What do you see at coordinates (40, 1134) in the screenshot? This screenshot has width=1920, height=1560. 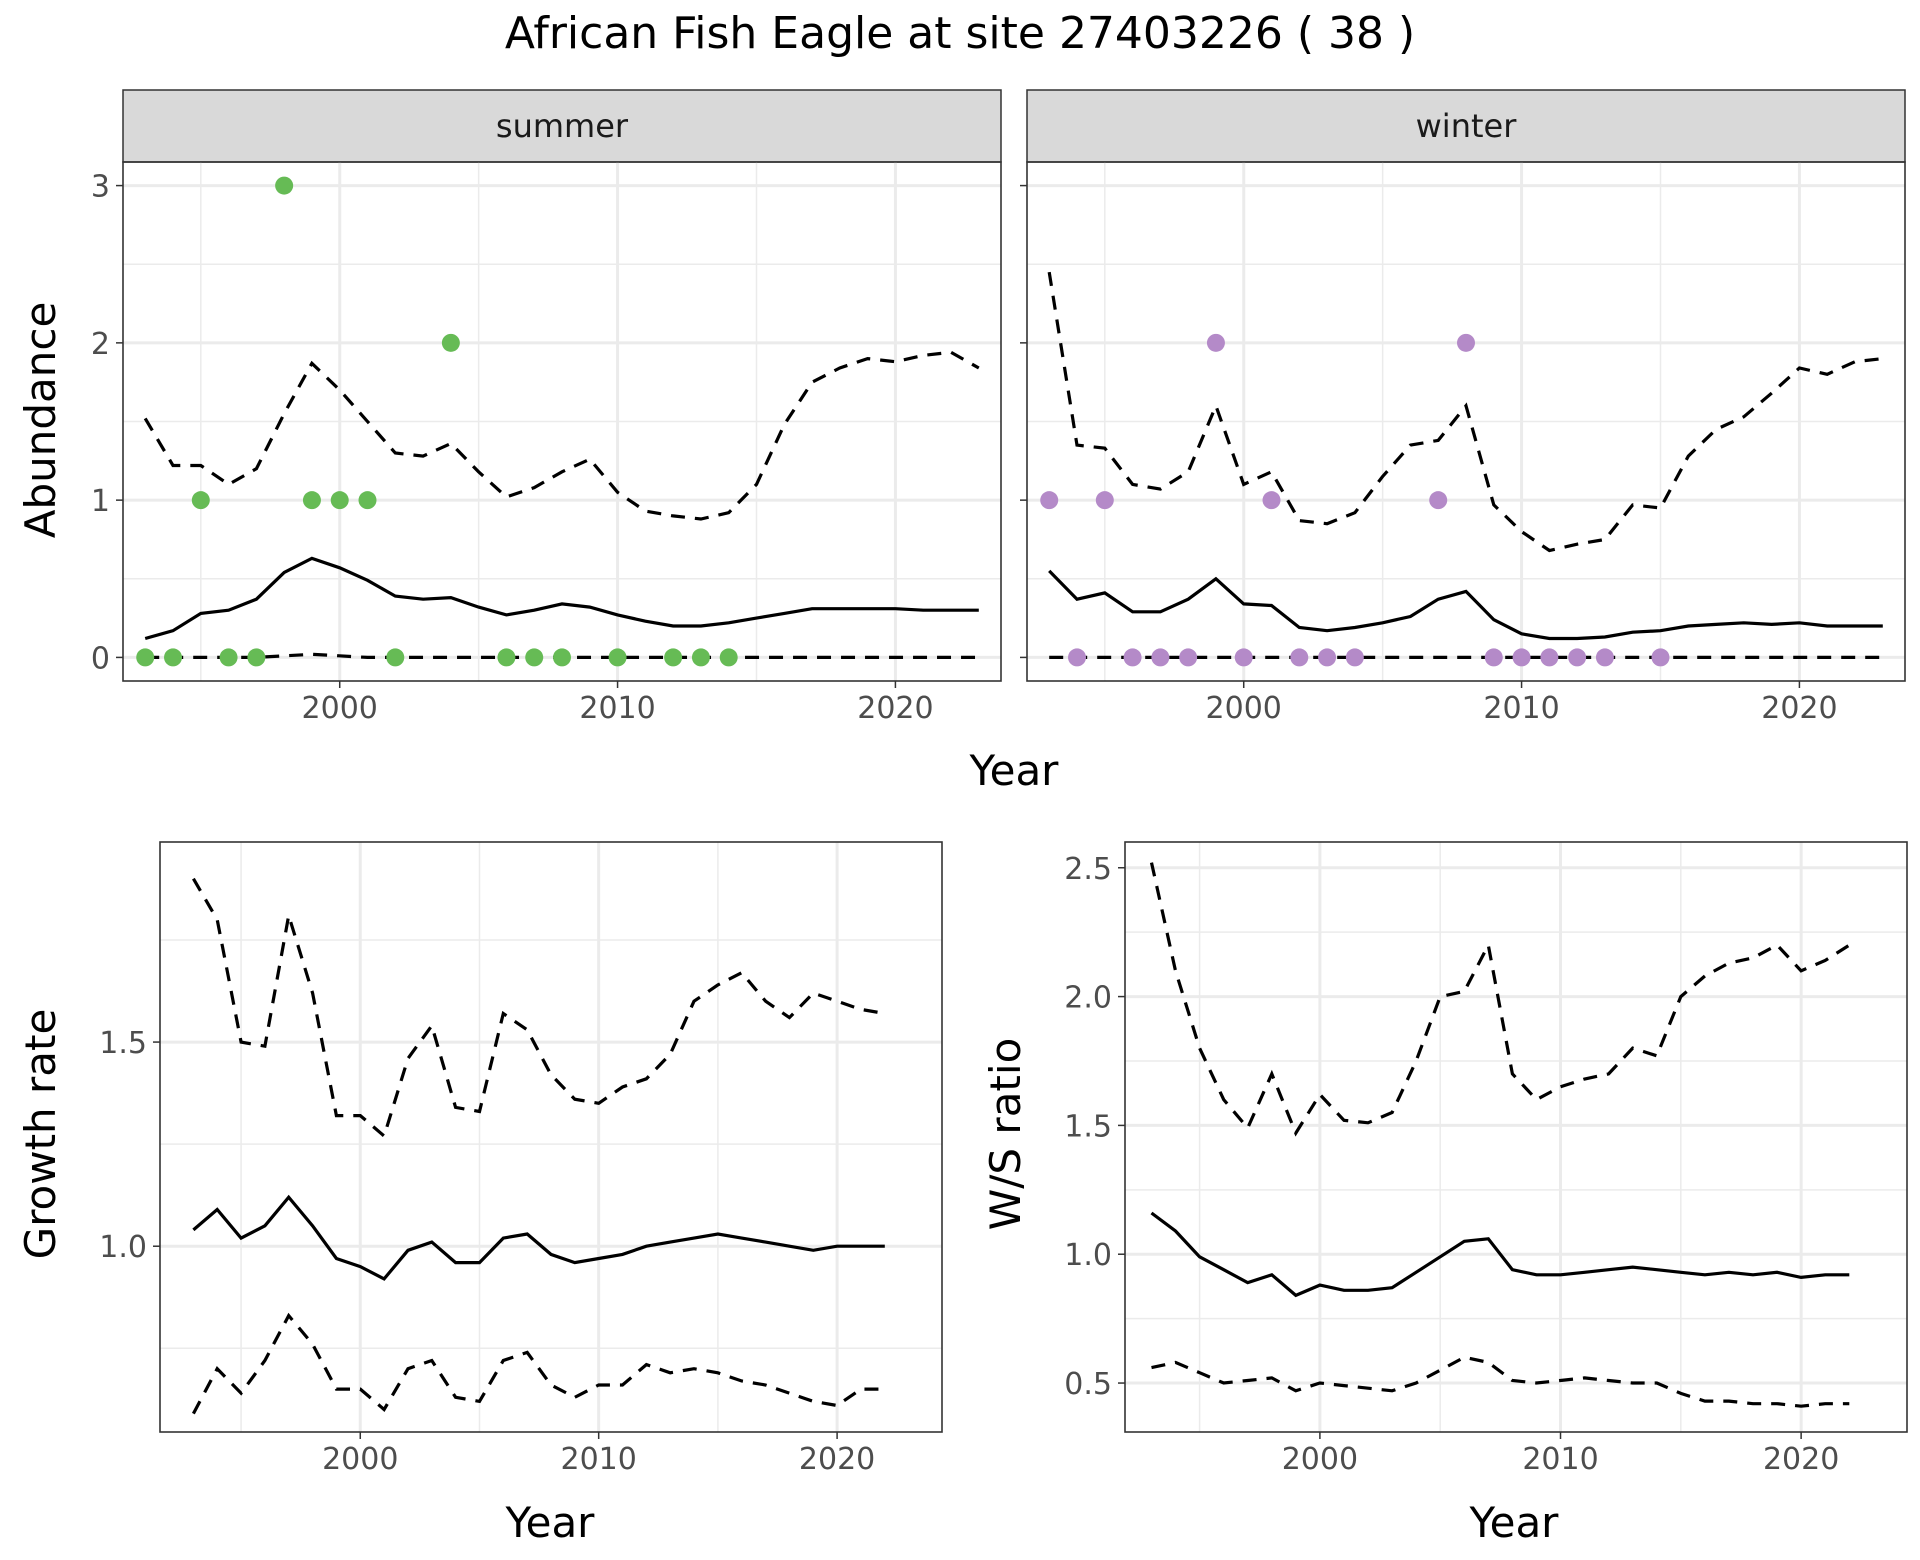 I see `growth-rate-y-axis-title: Growth rate` at bounding box center [40, 1134].